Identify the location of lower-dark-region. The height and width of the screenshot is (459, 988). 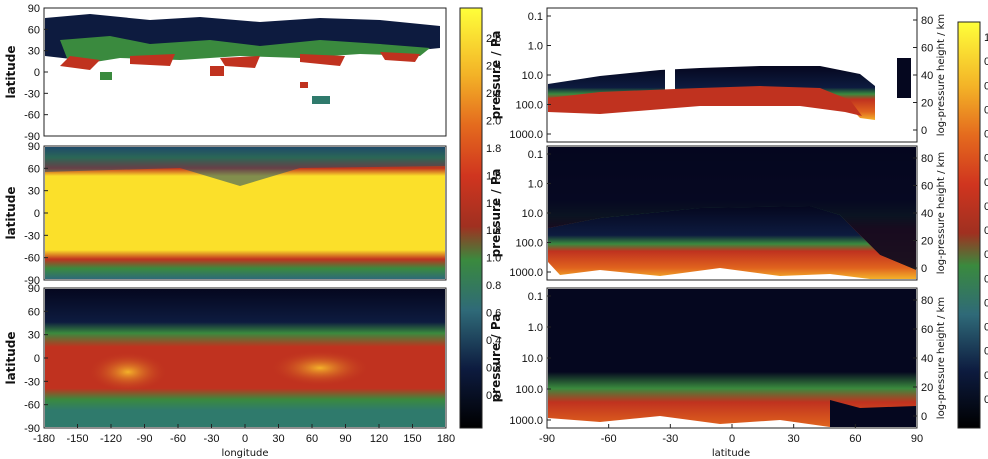
(873, 413).